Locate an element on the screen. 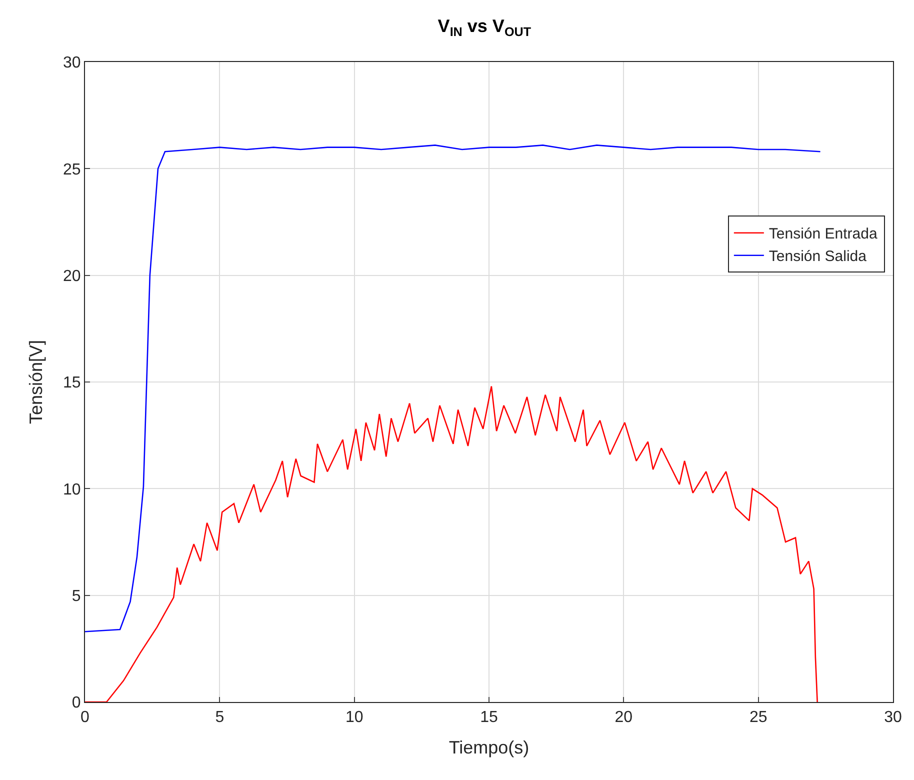 Image resolution: width=914 pixels, height=780 pixels. y-axis-title: Tensión[V] is located at coordinates (36, 382).